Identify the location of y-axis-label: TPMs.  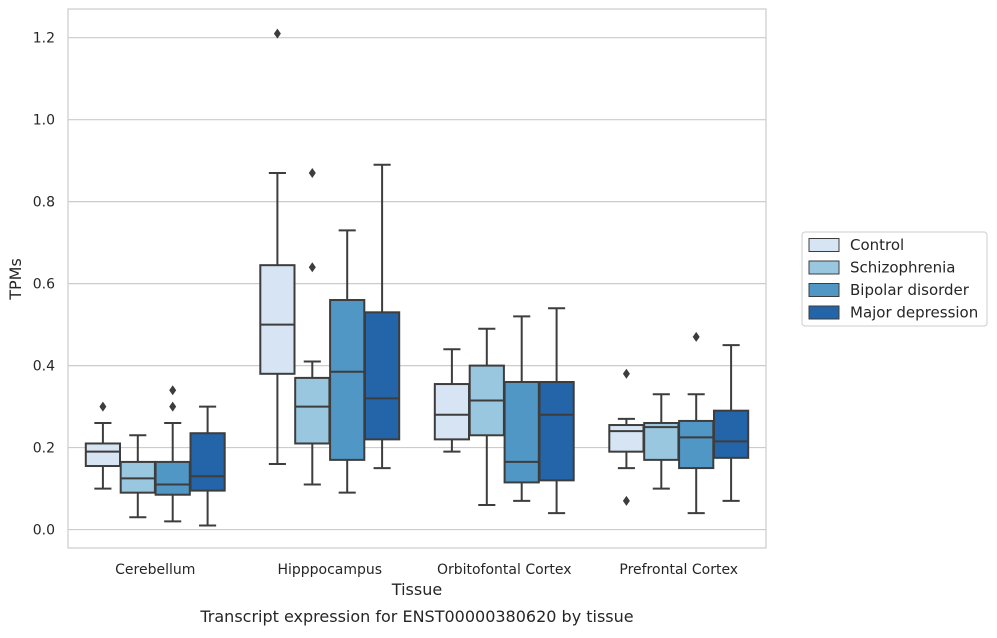
(15, 279).